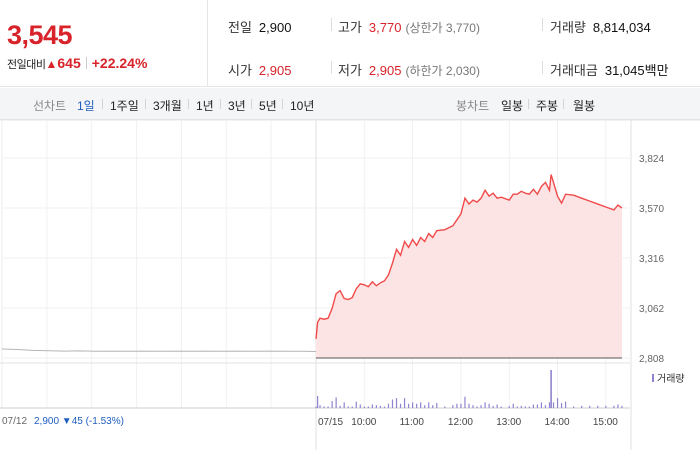 Image resolution: width=700 pixels, height=450 pixels. What do you see at coordinates (350, 70) in the screenshot?
I see `low-label: 저가` at bounding box center [350, 70].